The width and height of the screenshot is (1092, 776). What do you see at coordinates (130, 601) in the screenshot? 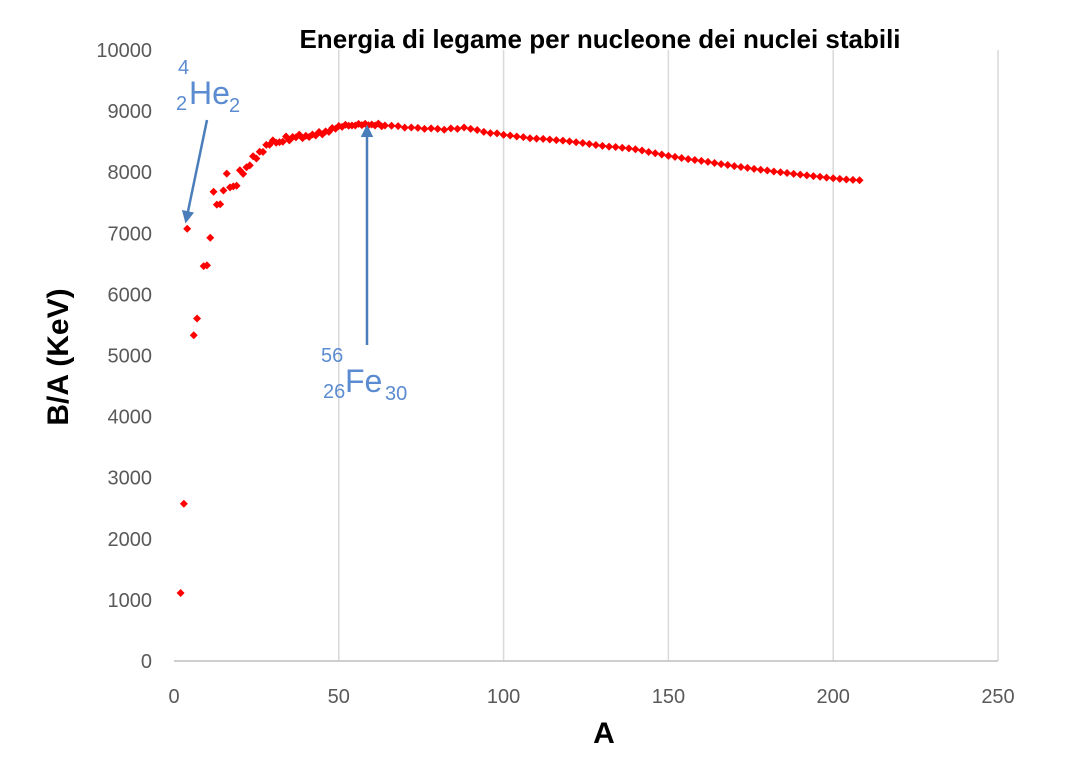
I see `y-tick-label: 1000` at bounding box center [130, 601].